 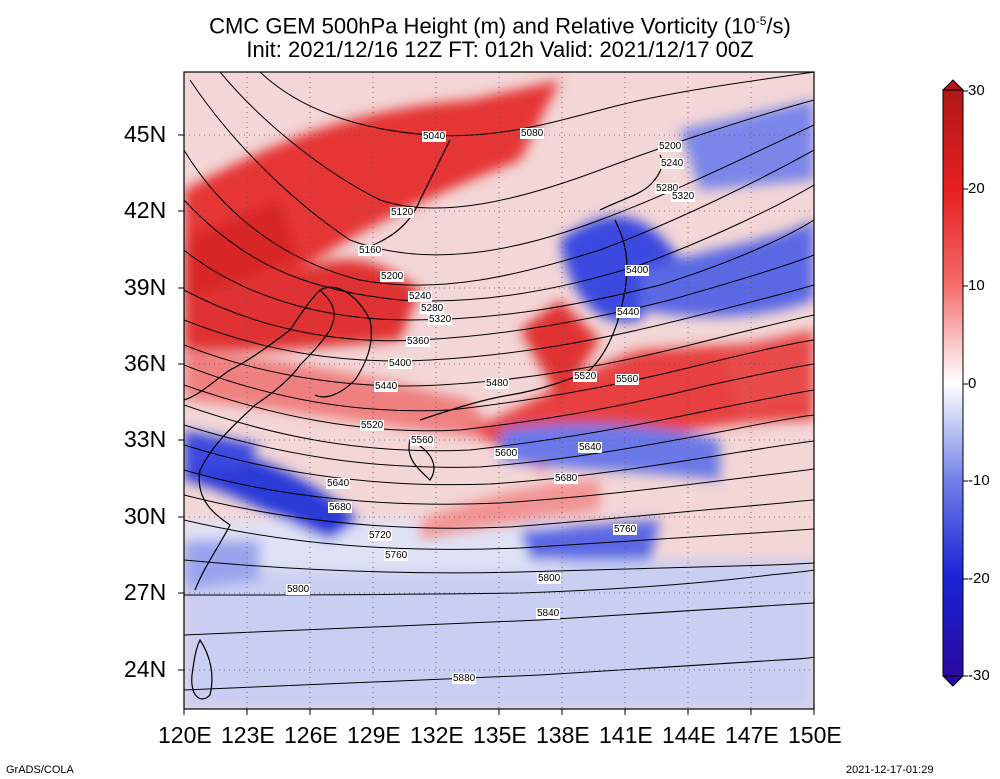 I want to click on lon-label-141e: 141E, so click(x=626, y=735).